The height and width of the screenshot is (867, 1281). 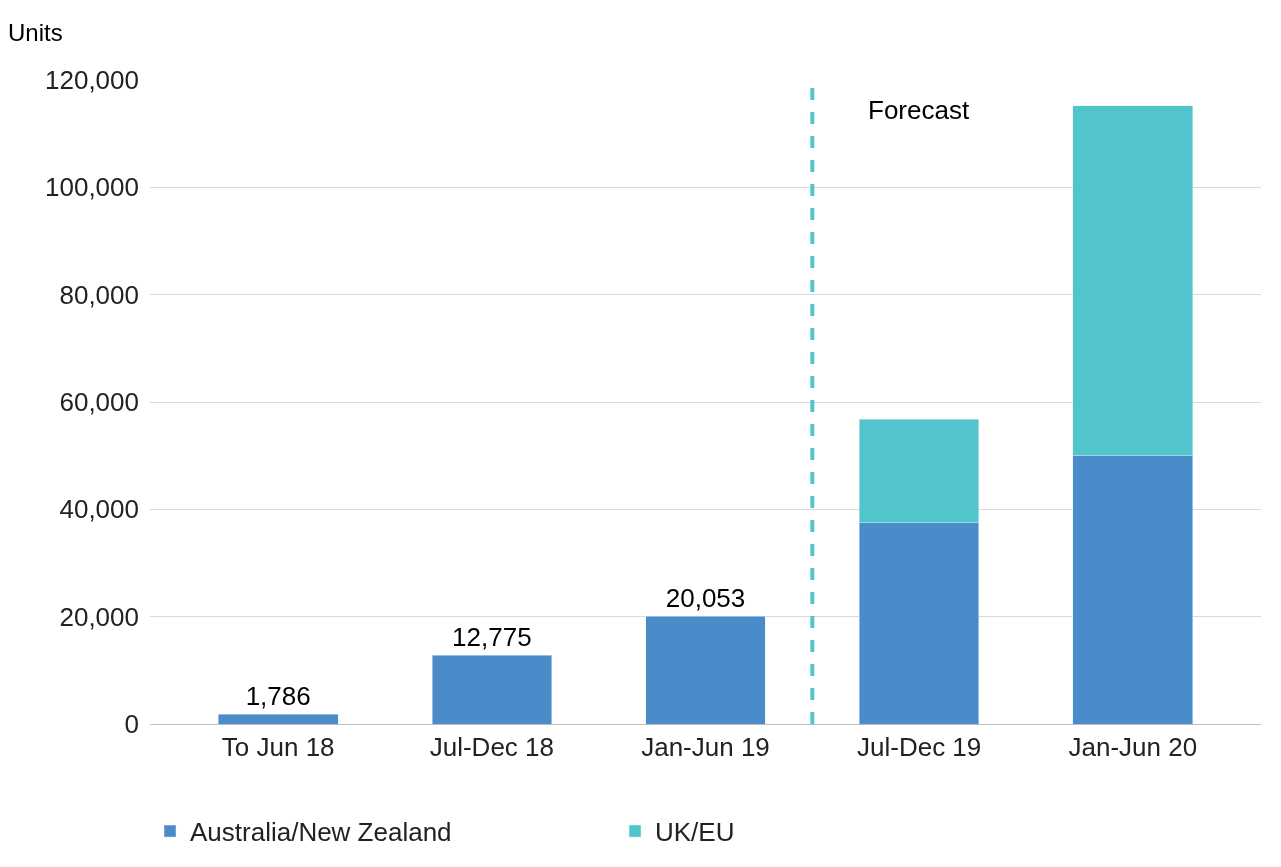 I want to click on x-tick-label: To Jun 18, so click(x=278, y=747).